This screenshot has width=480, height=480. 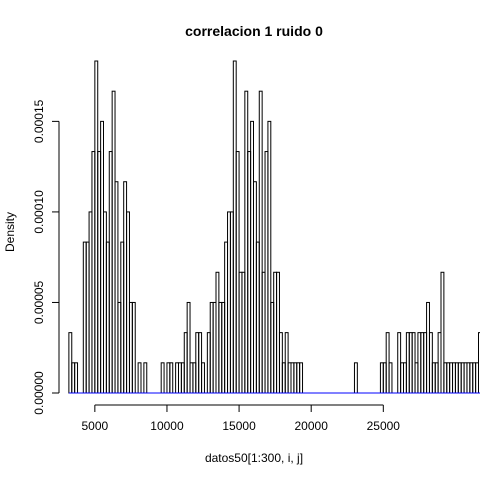 What do you see at coordinates (312, 426) in the screenshot?
I see `x-tick-label: 20000` at bounding box center [312, 426].